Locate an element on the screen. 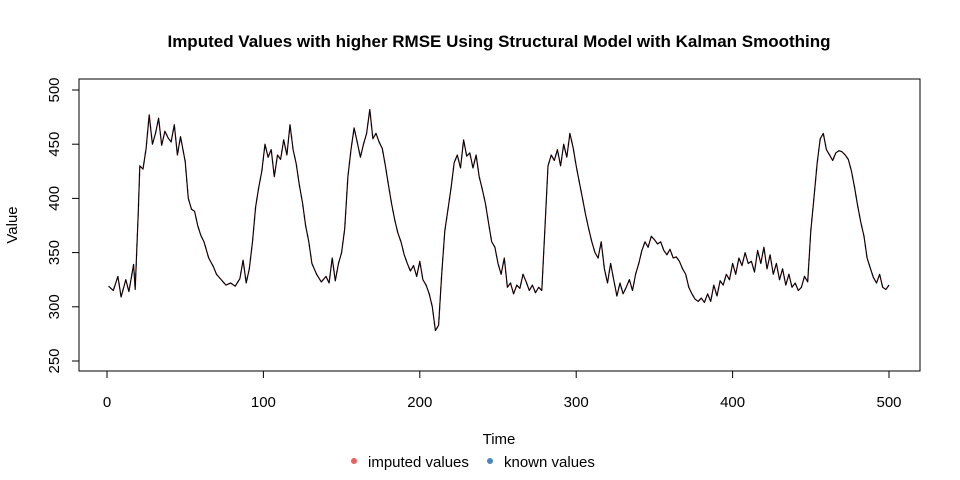 This screenshot has height=480, width=960. y-tick-label: 250 is located at coordinates (54, 360).